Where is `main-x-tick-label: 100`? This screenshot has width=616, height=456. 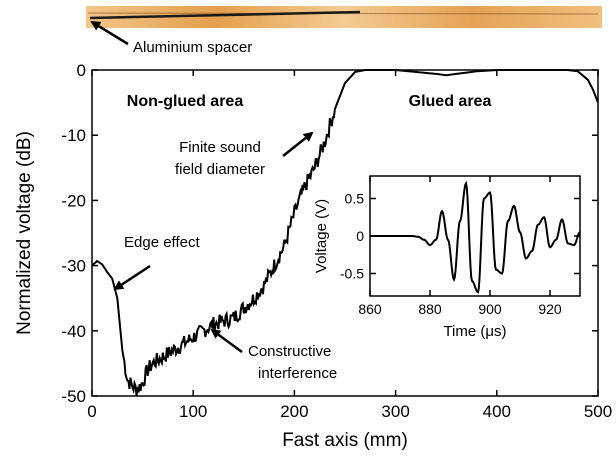
main-x-tick-label: 100 is located at coordinates (193, 411).